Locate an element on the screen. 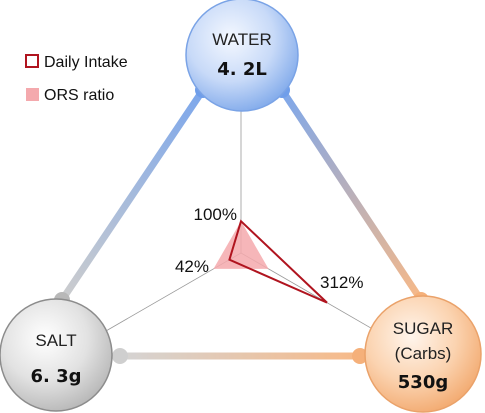 Image resolution: width=485 pixels, height=413 pixels. label-sugar-pct: 312% is located at coordinates (341, 282).